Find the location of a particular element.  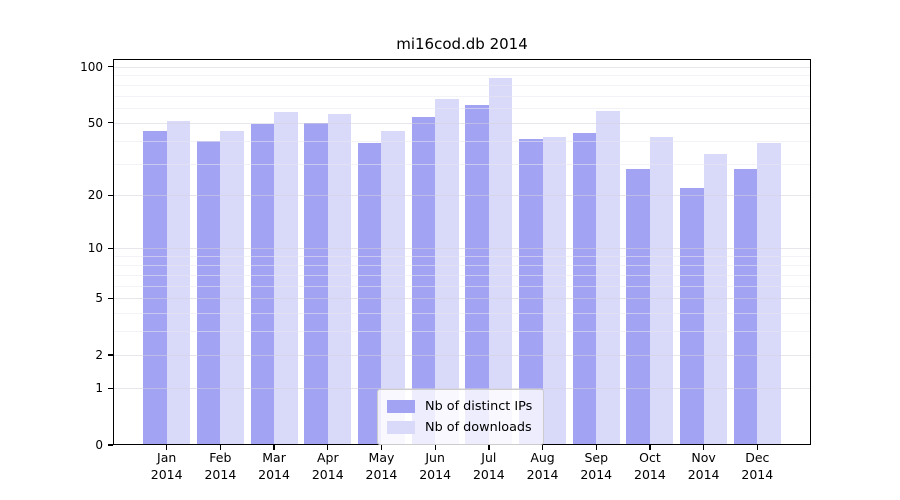

y-tick-label-100: 100 is located at coordinates (91, 66).